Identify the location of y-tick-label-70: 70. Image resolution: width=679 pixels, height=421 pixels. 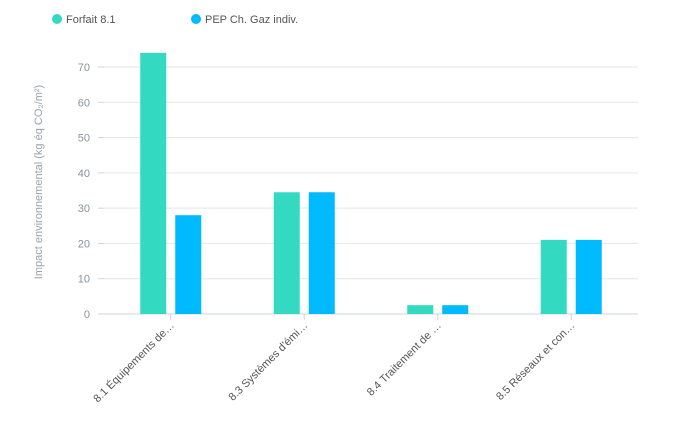
(84, 68).